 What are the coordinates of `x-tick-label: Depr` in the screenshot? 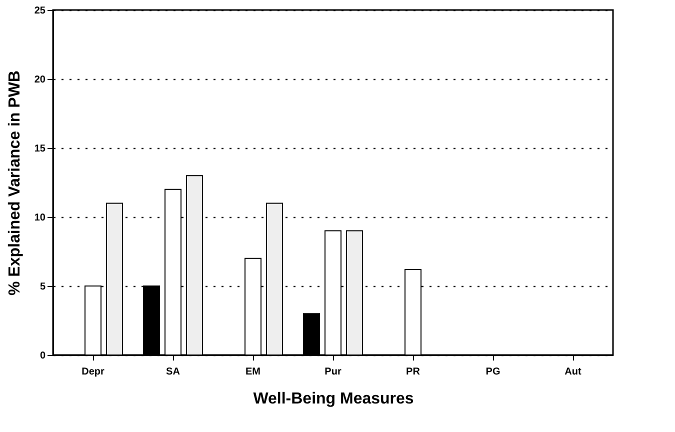 It's located at (93, 372).